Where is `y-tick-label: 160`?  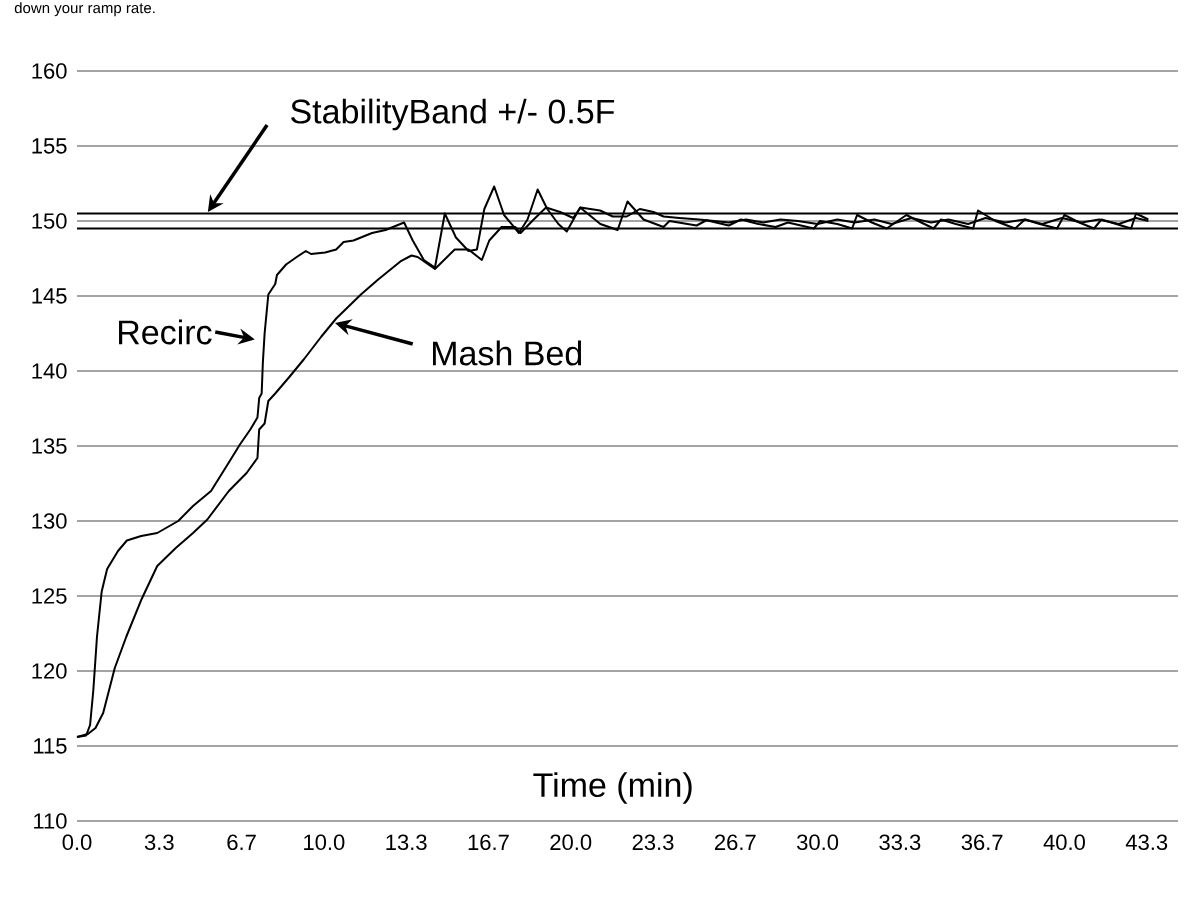
y-tick-label: 160 is located at coordinates (49, 71).